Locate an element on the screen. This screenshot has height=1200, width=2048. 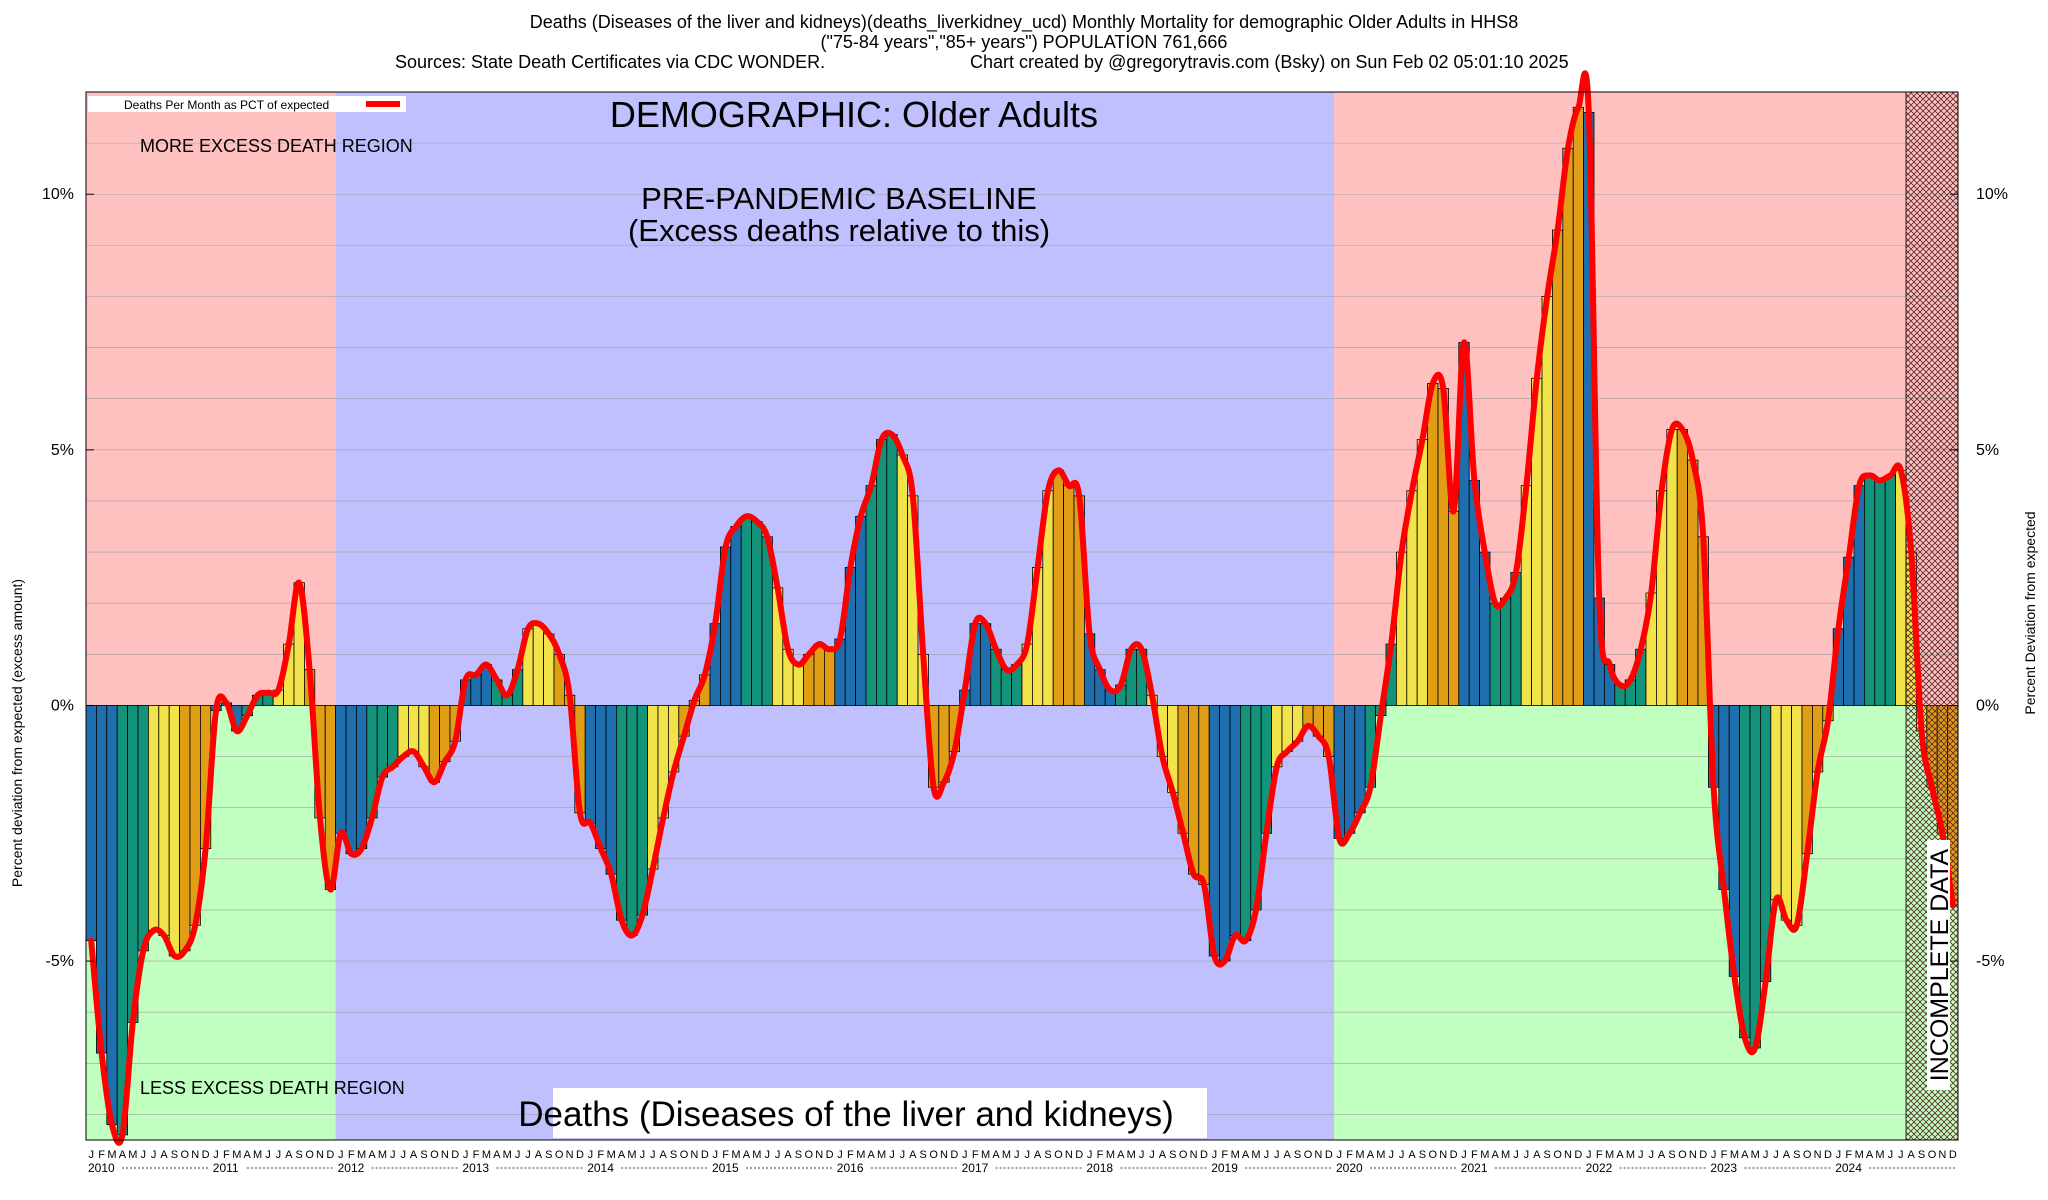
demographic-label: DEMOGRAPHIC: Older Adults is located at coordinates (854, 114).